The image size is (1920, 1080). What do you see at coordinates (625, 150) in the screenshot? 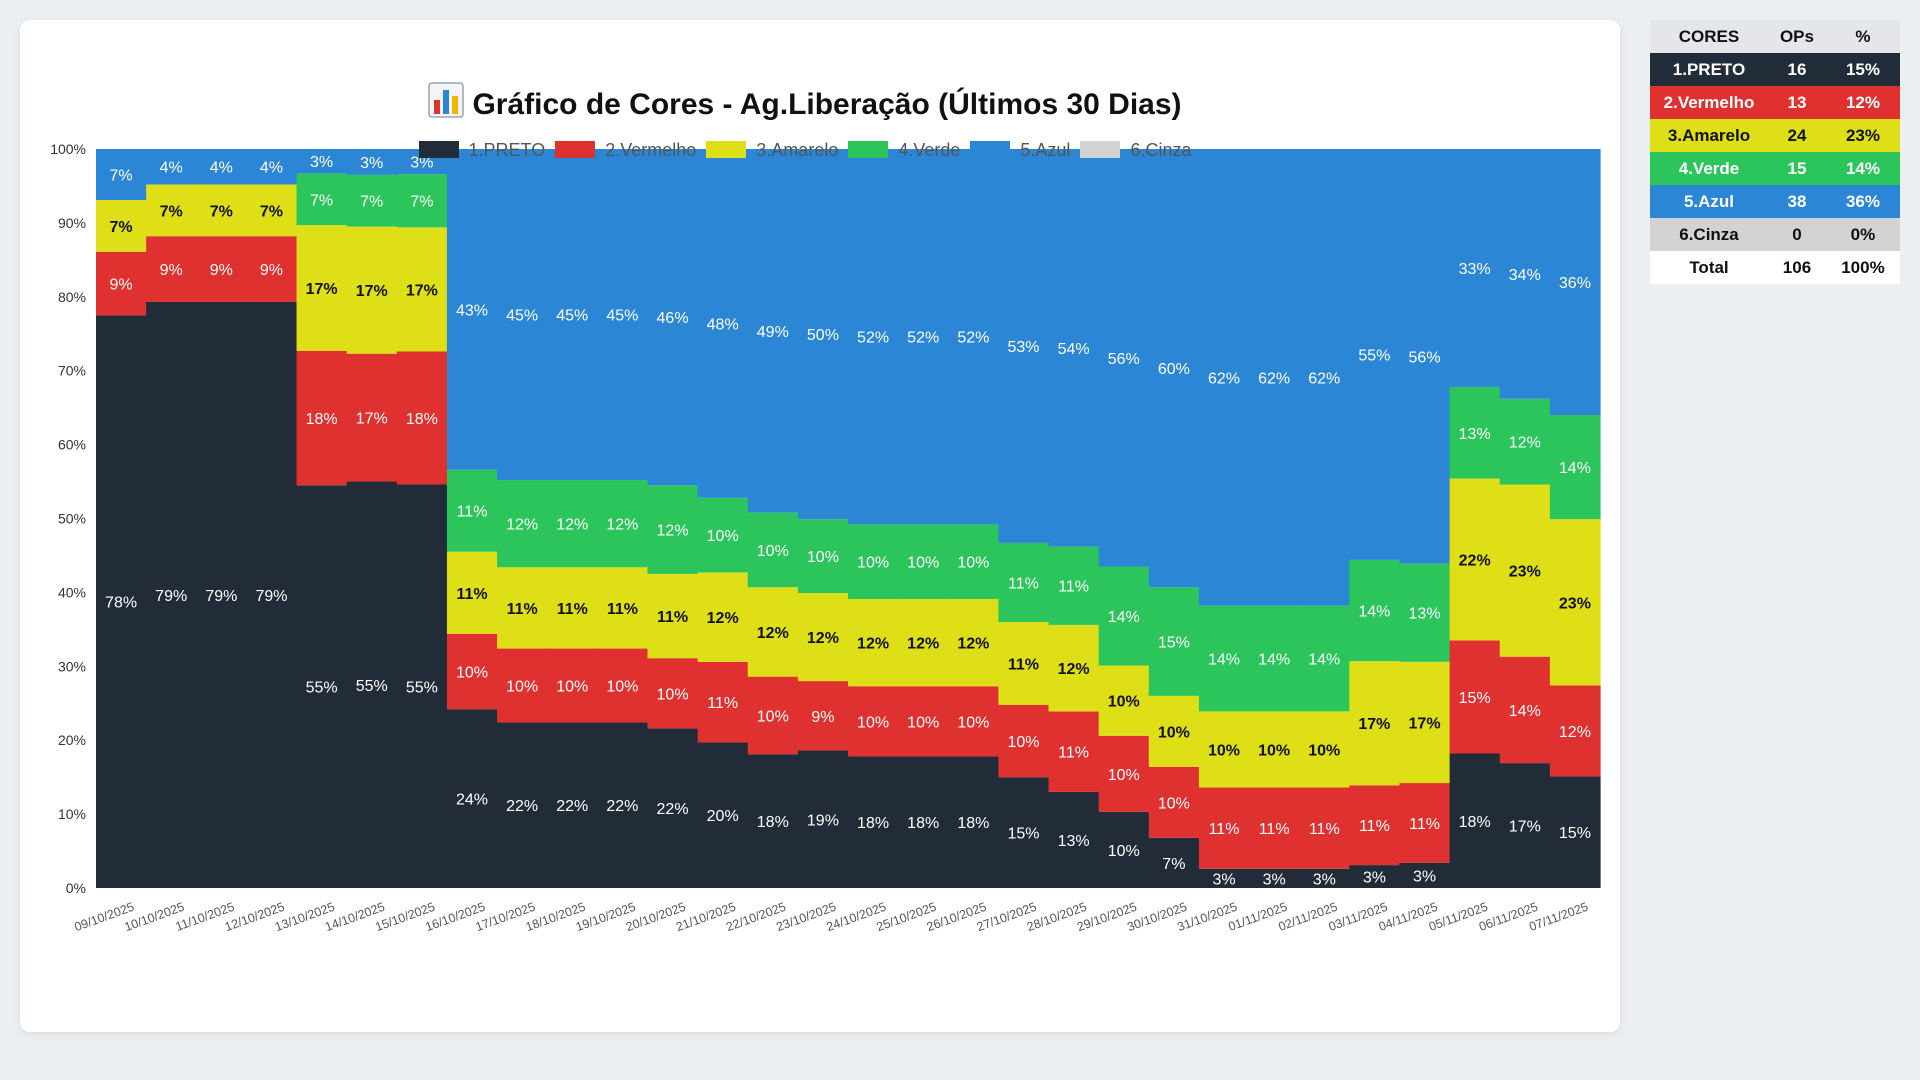
I see `legend-item: 2.Vermelho` at bounding box center [625, 150].